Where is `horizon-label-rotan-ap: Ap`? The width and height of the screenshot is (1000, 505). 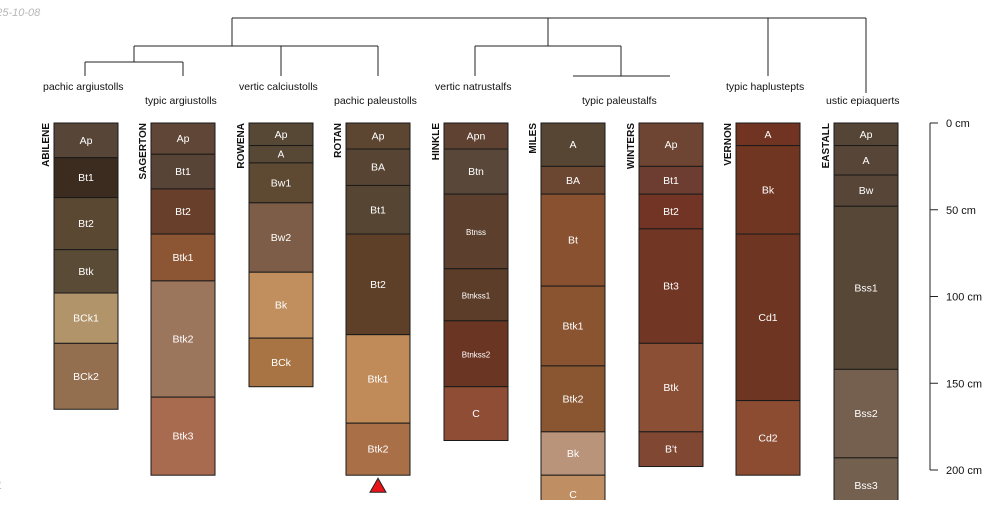
horizon-label-rotan-ap: Ap is located at coordinates (378, 137).